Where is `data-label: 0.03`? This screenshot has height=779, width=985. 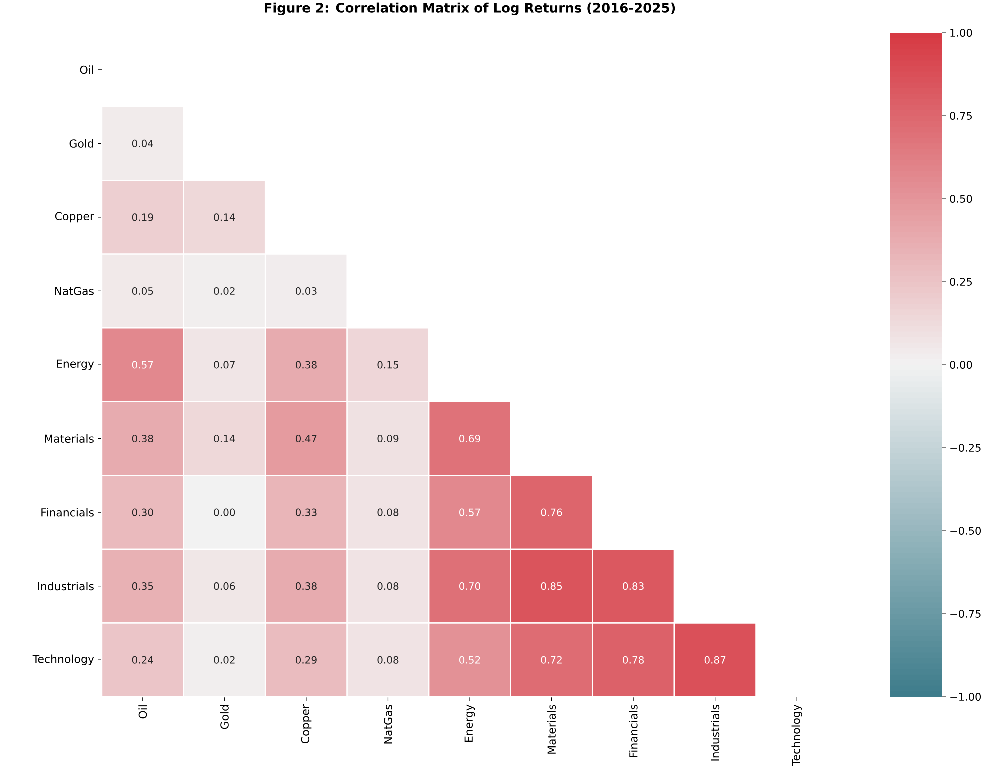 data-label: 0.03 is located at coordinates (306, 291).